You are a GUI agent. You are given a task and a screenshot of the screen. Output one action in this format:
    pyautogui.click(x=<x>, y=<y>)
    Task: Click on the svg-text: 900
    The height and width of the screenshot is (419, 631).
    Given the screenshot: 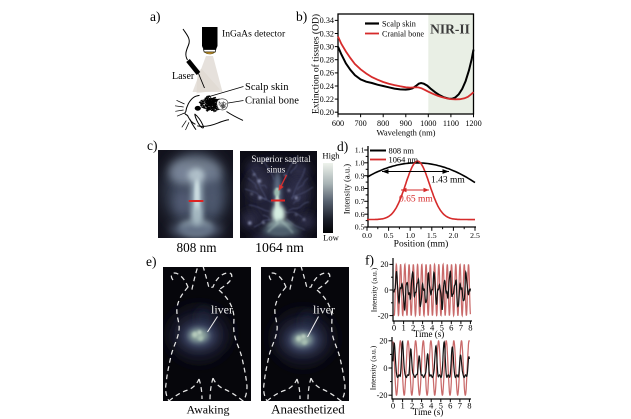 What is the action you would take?
    pyautogui.click(x=406, y=123)
    